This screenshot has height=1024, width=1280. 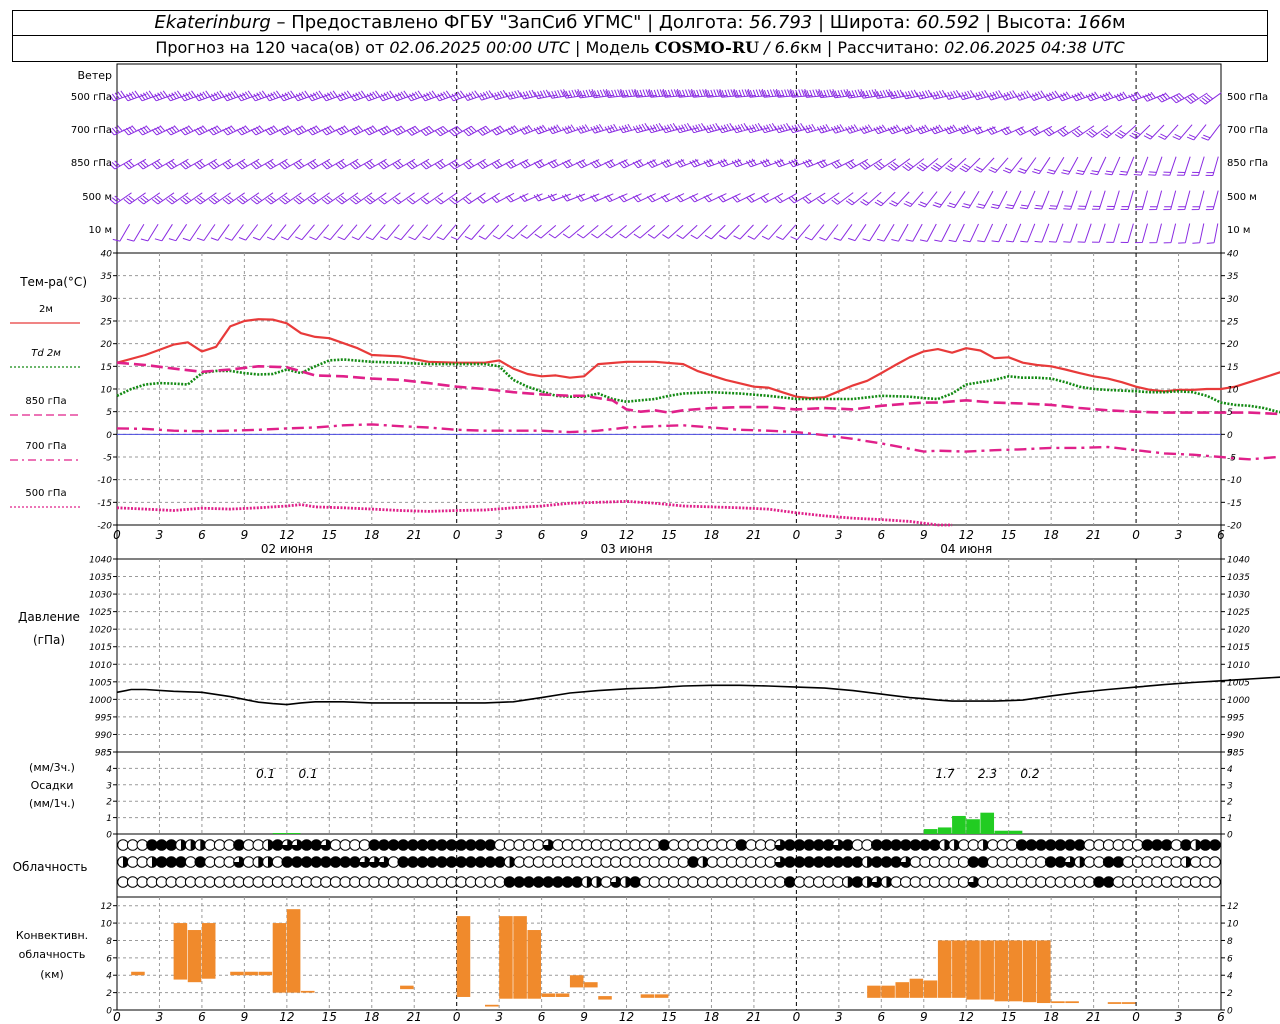 What do you see at coordinates (612, 47) in the screenshot?
I see `model-label: | Модель` at bounding box center [612, 47].